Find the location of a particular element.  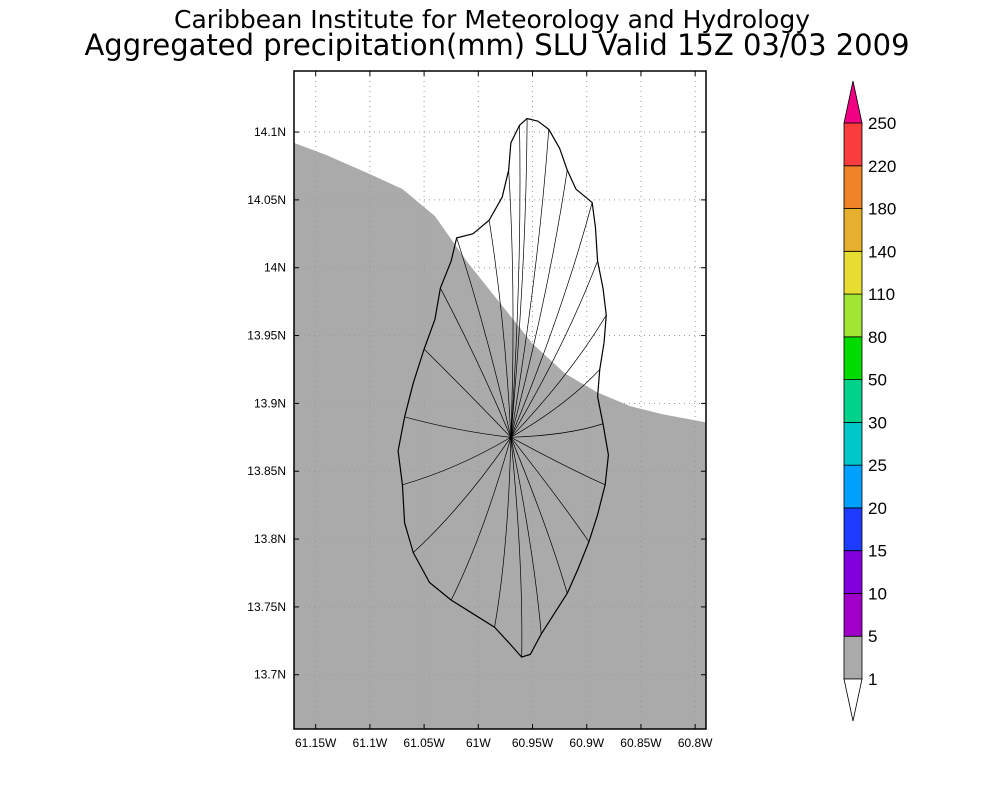

colorbar-level-label: 140 is located at coordinates (882, 251).